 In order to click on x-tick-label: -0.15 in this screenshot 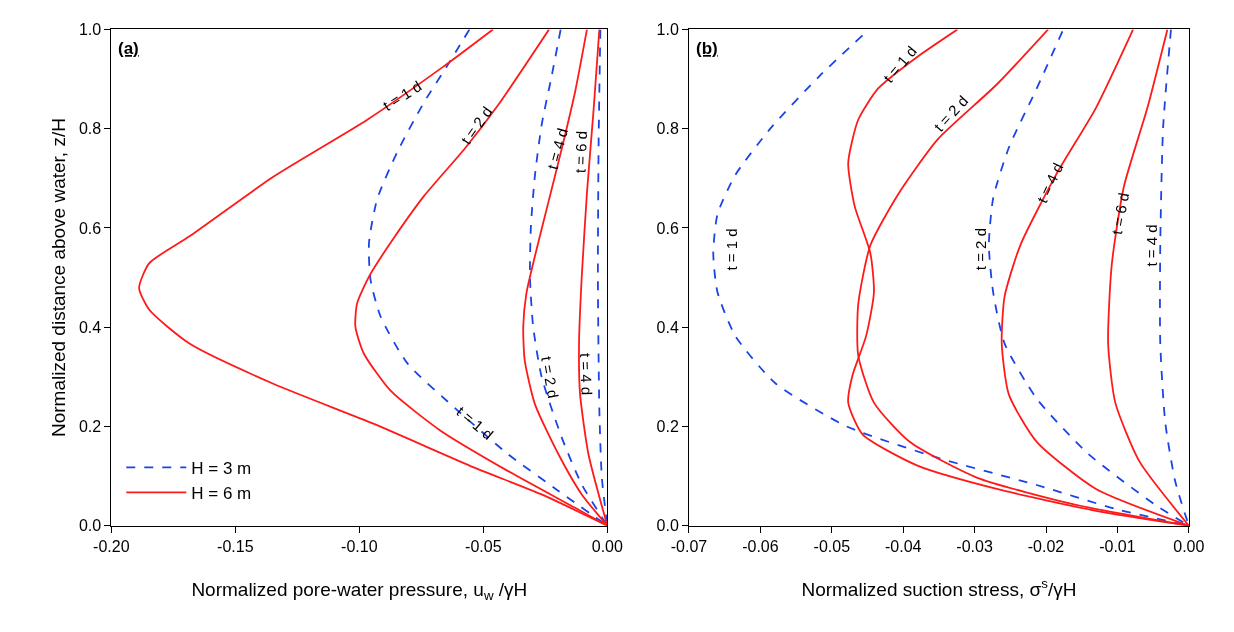, I will do `click(235, 546)`.